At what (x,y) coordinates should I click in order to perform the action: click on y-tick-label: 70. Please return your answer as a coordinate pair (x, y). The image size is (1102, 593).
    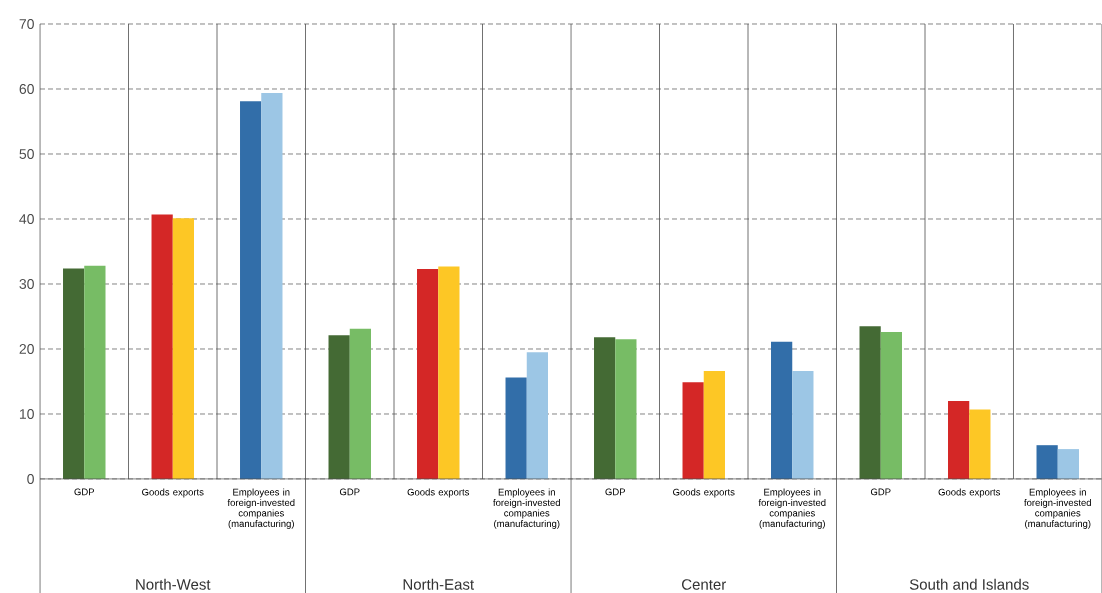
    Looking at the image, I should click on (26, 24).